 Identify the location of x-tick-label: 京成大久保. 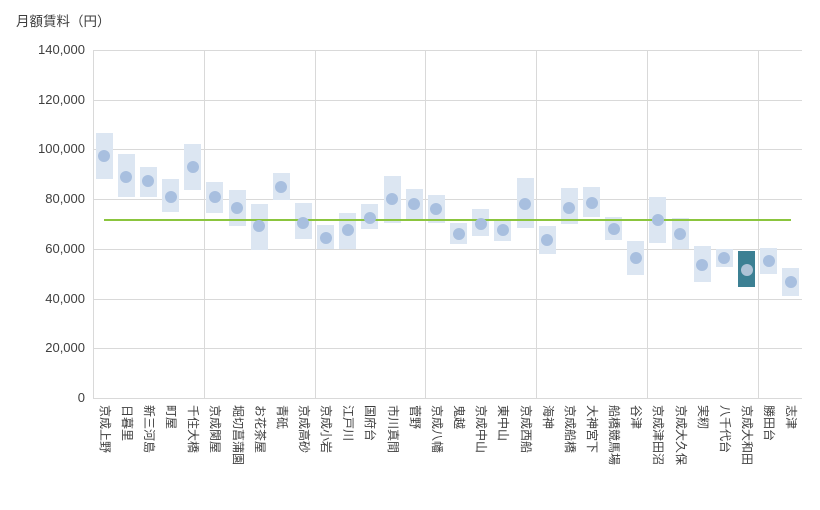
(680, 435).